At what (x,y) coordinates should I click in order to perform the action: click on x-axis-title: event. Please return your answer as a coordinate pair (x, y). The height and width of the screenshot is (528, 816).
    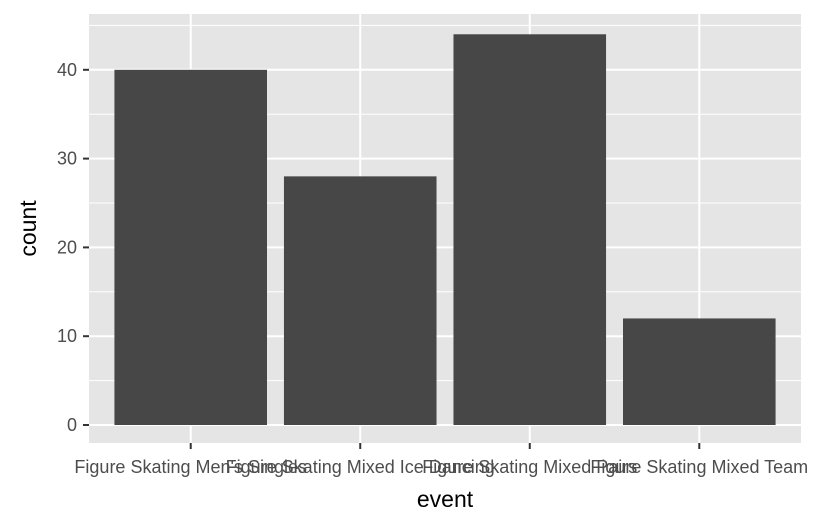
    Looking at the image, I should click on (445, 499).